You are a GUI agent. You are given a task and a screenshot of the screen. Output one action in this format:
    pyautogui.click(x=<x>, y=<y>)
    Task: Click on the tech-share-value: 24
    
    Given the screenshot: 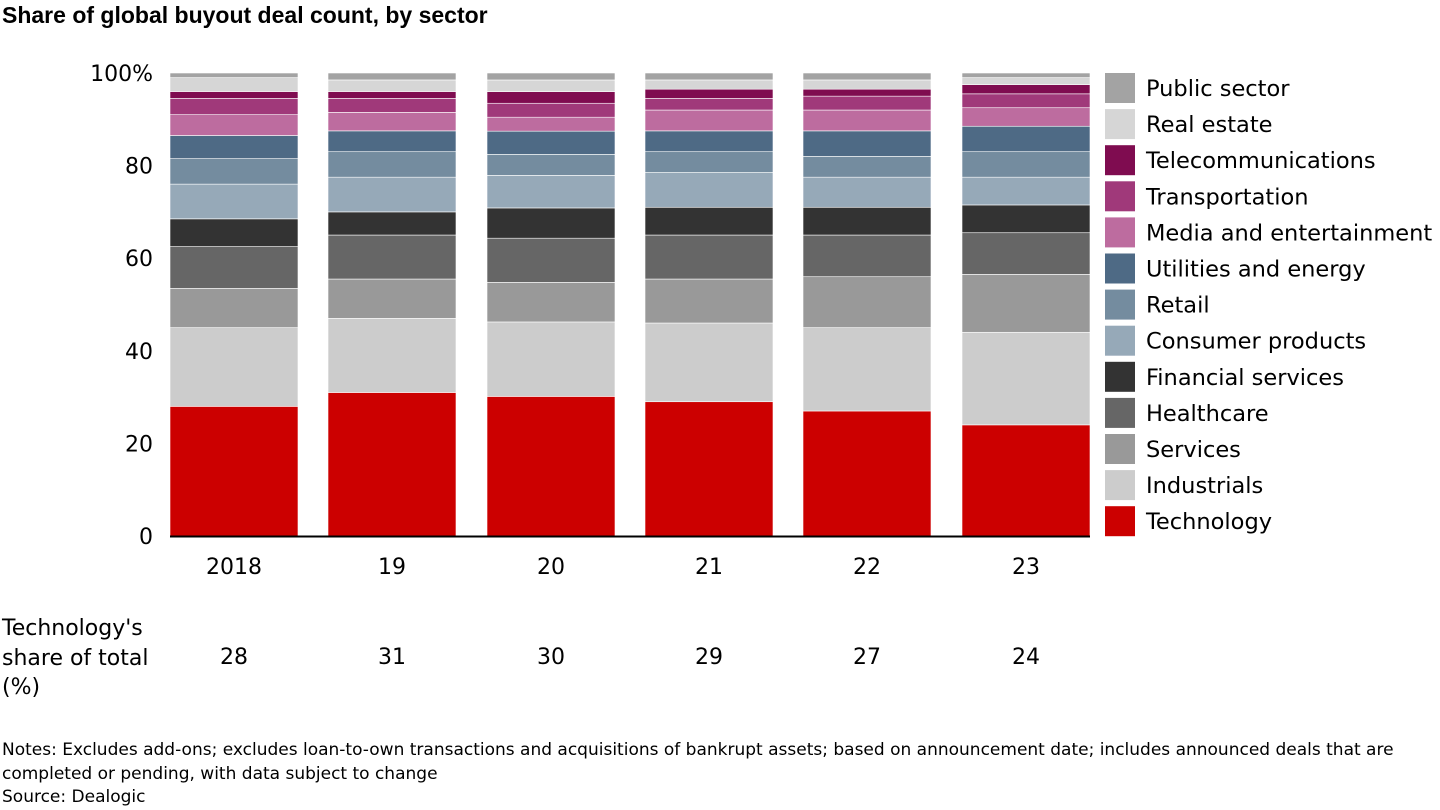 What is the action you would take?
    pyautogui.click(x=1026, y=657)
    